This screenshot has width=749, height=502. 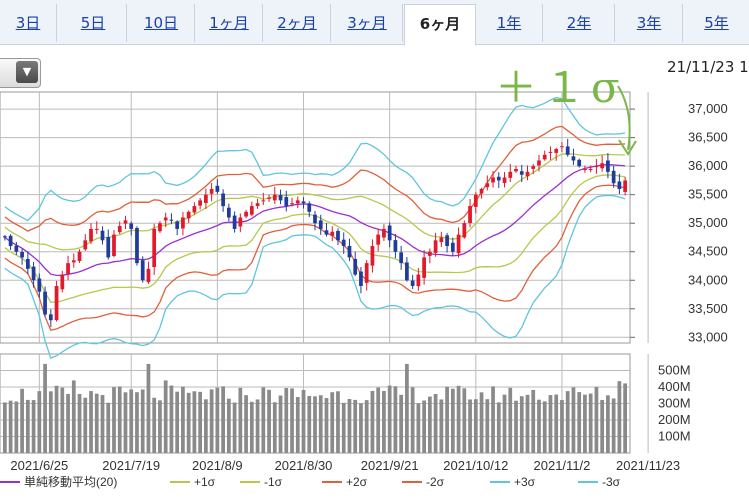 What do you see at coordinates (648, 465) in the screenshot?
I see `x-tick-label: 2021/11/23` at bounding box center [648, 465].